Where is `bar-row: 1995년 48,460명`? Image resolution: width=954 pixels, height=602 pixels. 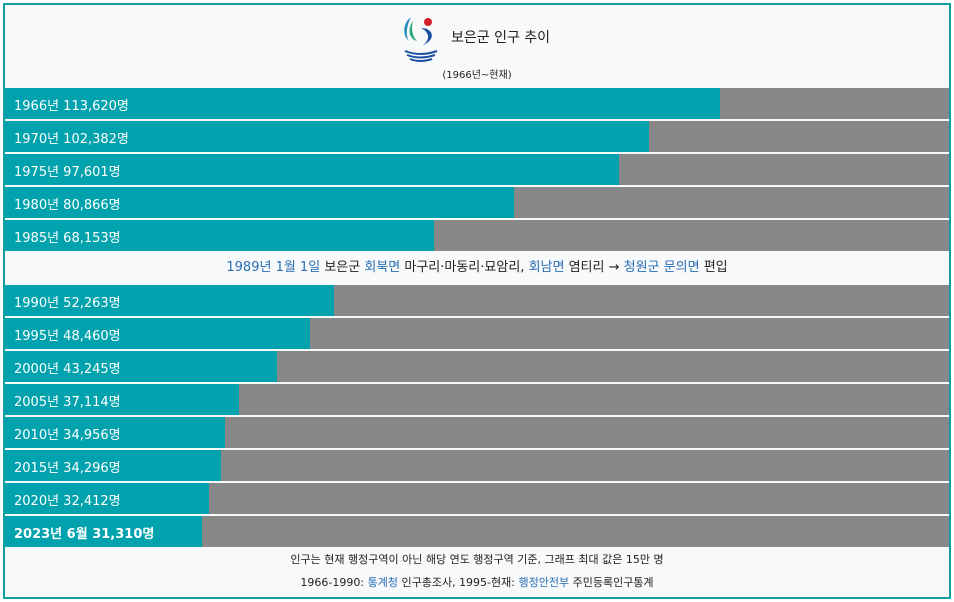
bar-row: 1995년 48,460명 is located at coordinates (477, 333).